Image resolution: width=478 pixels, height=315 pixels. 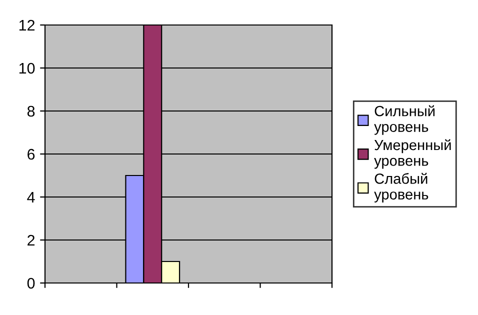 What do you see at coordinates (412, 154) in the screenshot?
I see `legend-label: Умеренный уровень` at bounding box center [412, 154].